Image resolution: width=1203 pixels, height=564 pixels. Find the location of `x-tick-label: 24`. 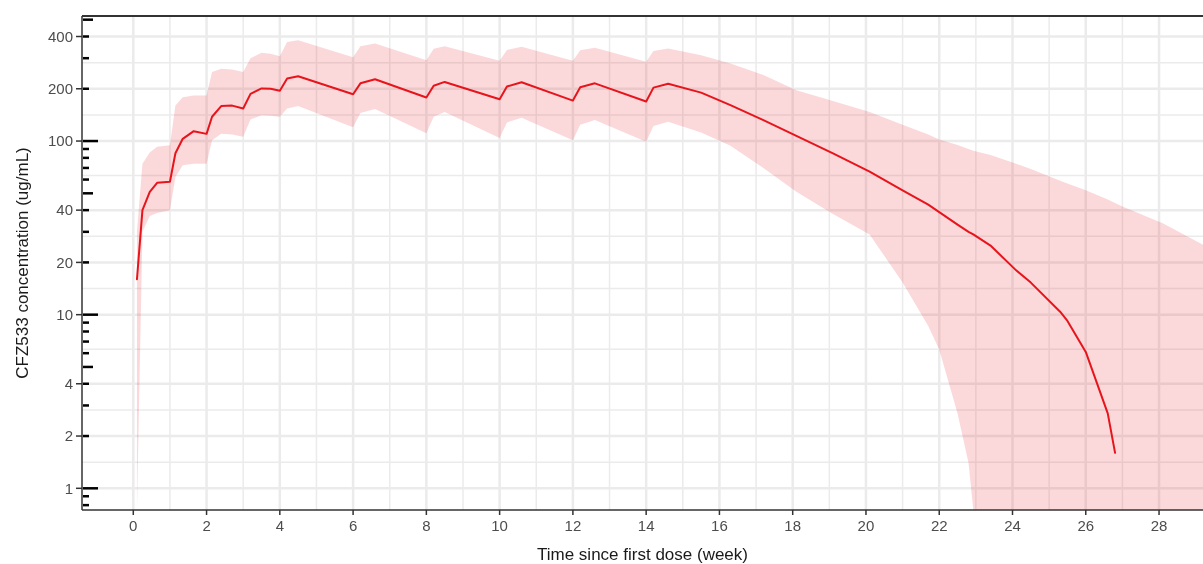

x-tick-label: 24 is located at coordinates (1012, 525).